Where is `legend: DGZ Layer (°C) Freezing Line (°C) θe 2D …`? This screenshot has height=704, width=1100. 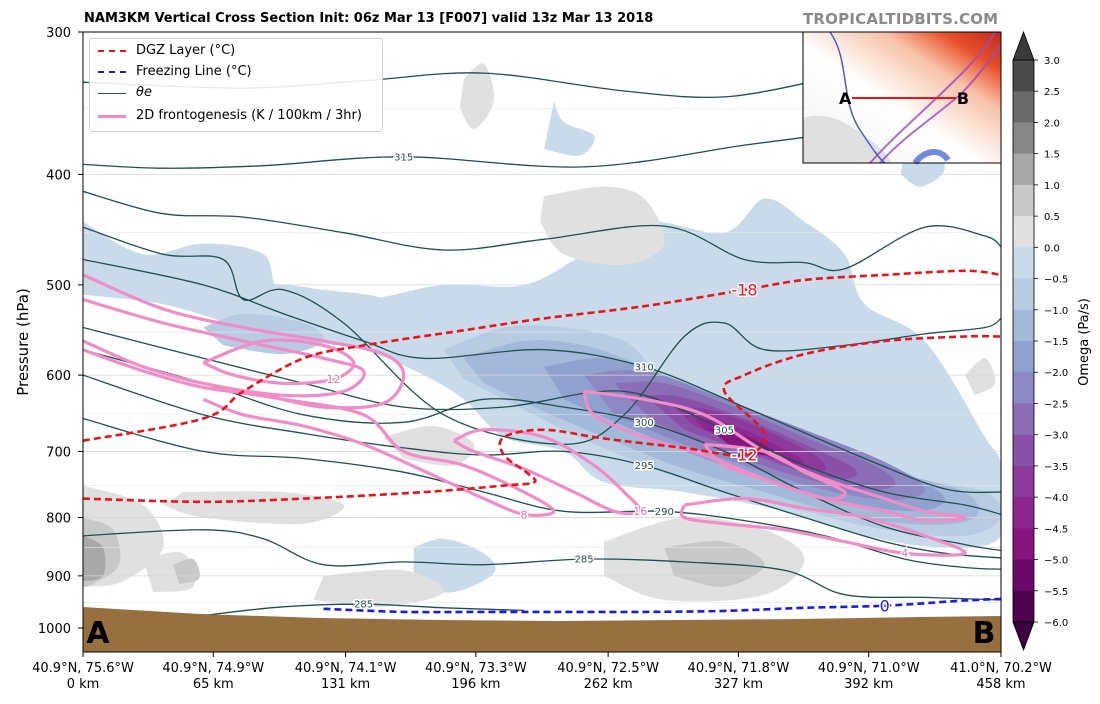 legend: DGZ Layer (°C) Freezing Line (°C) θe 2D … is located at coordinates (236, 85).